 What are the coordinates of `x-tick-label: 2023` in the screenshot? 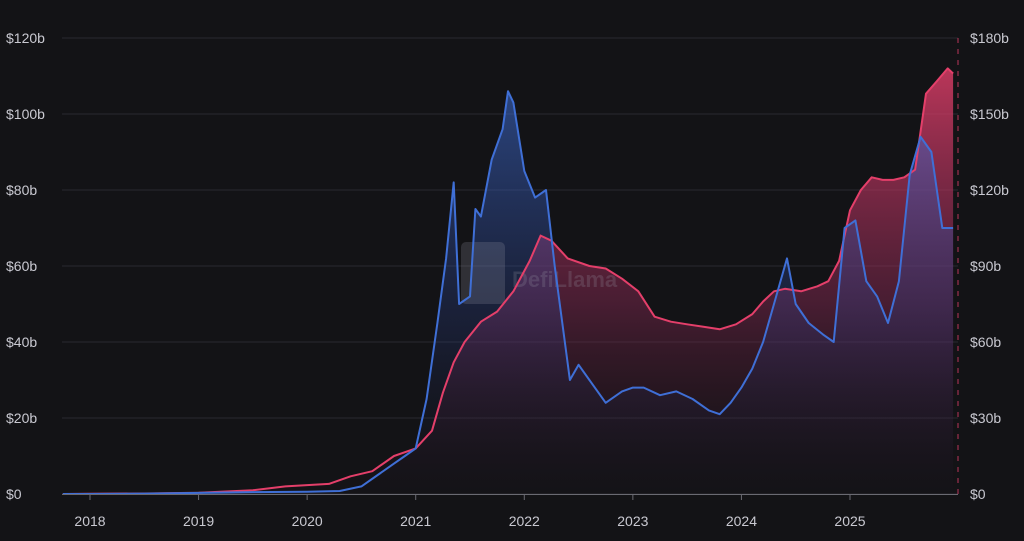 It's located at (632, 521).